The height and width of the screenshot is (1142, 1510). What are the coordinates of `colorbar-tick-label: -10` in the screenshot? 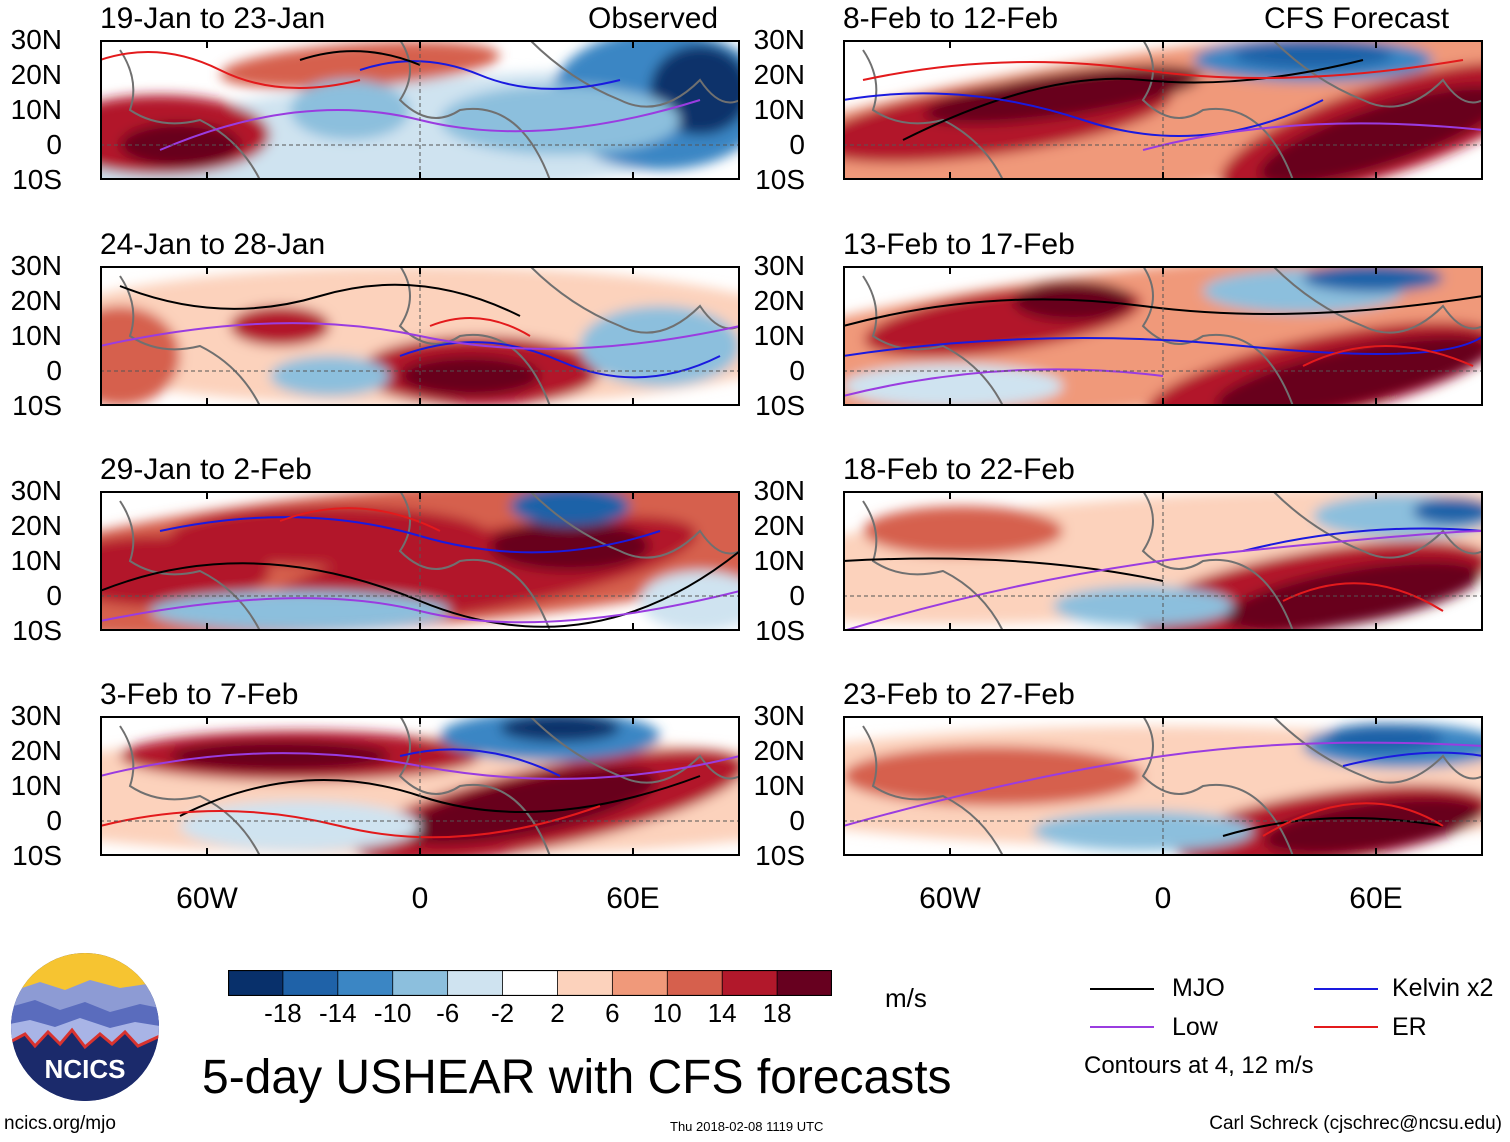 It's located at (392, 1013).